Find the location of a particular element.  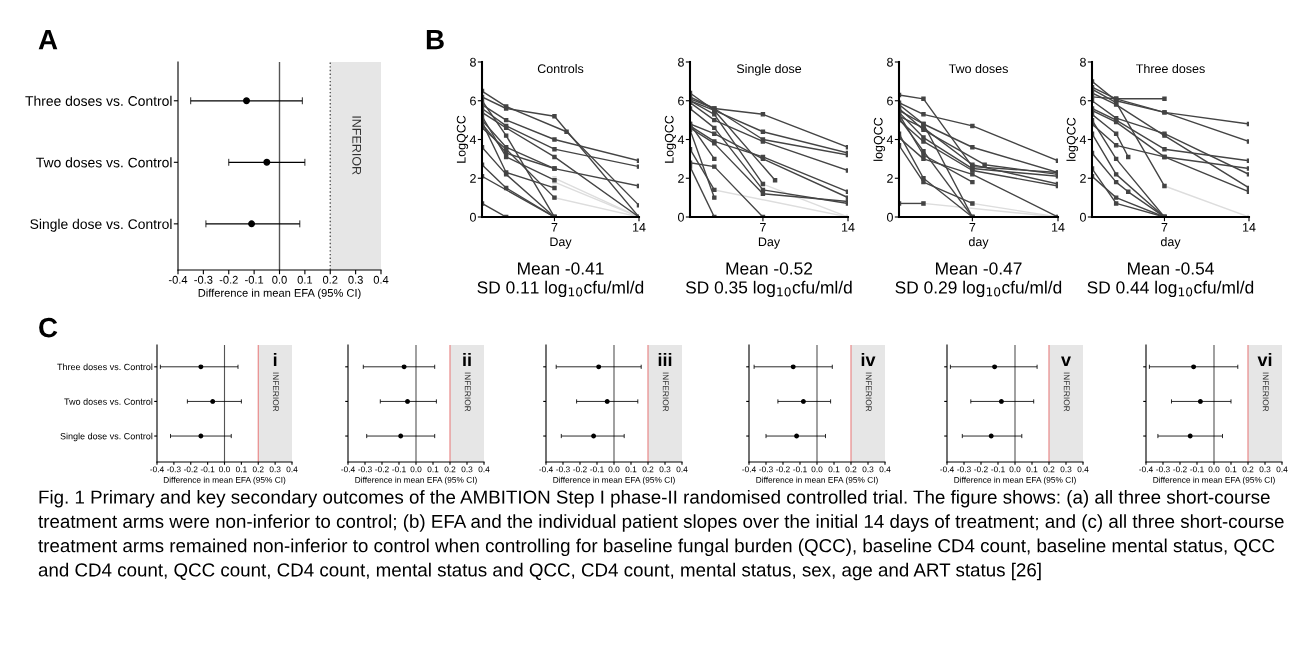

text: SD 0.35 log$_{10}$cfu/ml/d is located at coordinates (768, 289).